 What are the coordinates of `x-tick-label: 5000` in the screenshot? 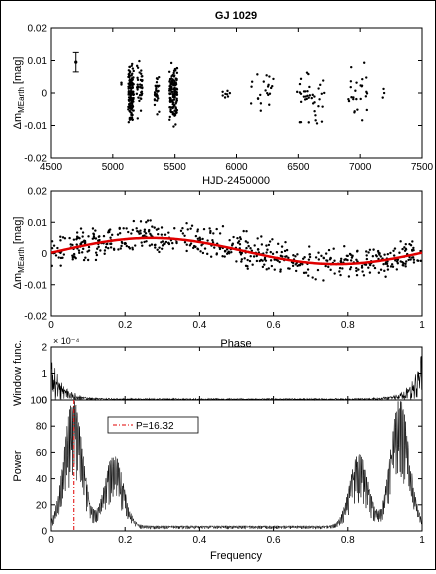 It's located at (113, 167).